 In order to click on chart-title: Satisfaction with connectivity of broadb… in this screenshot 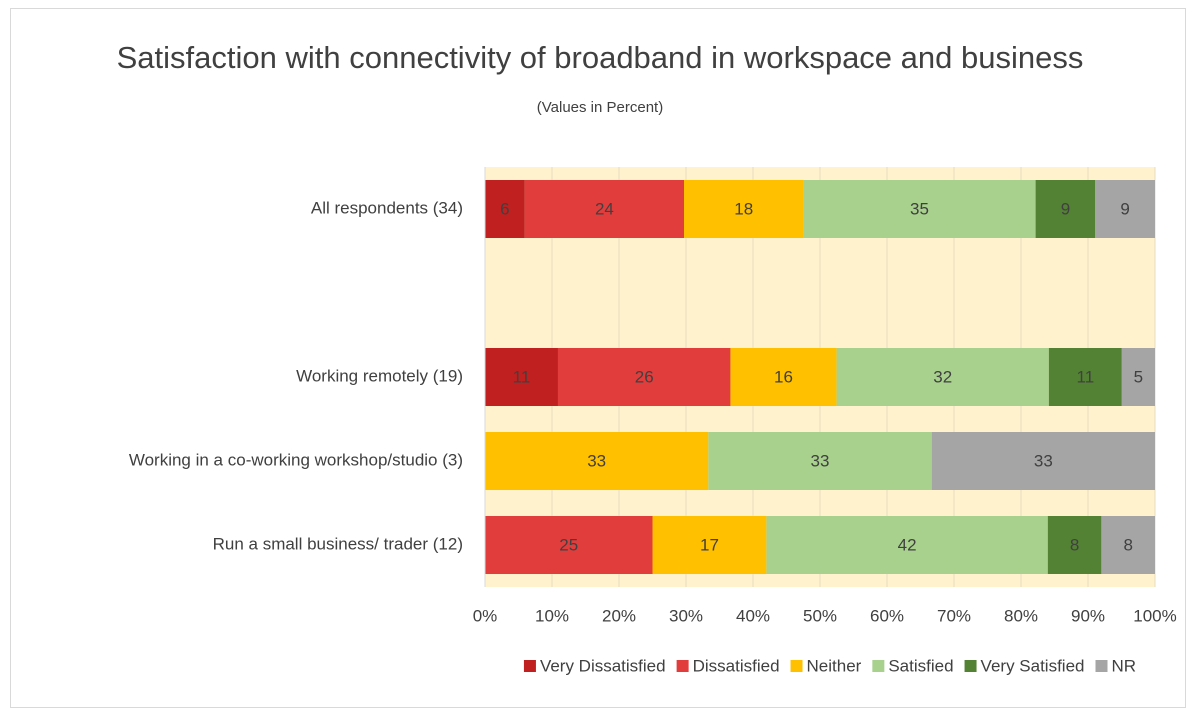, I will do `click(600, 57)`.